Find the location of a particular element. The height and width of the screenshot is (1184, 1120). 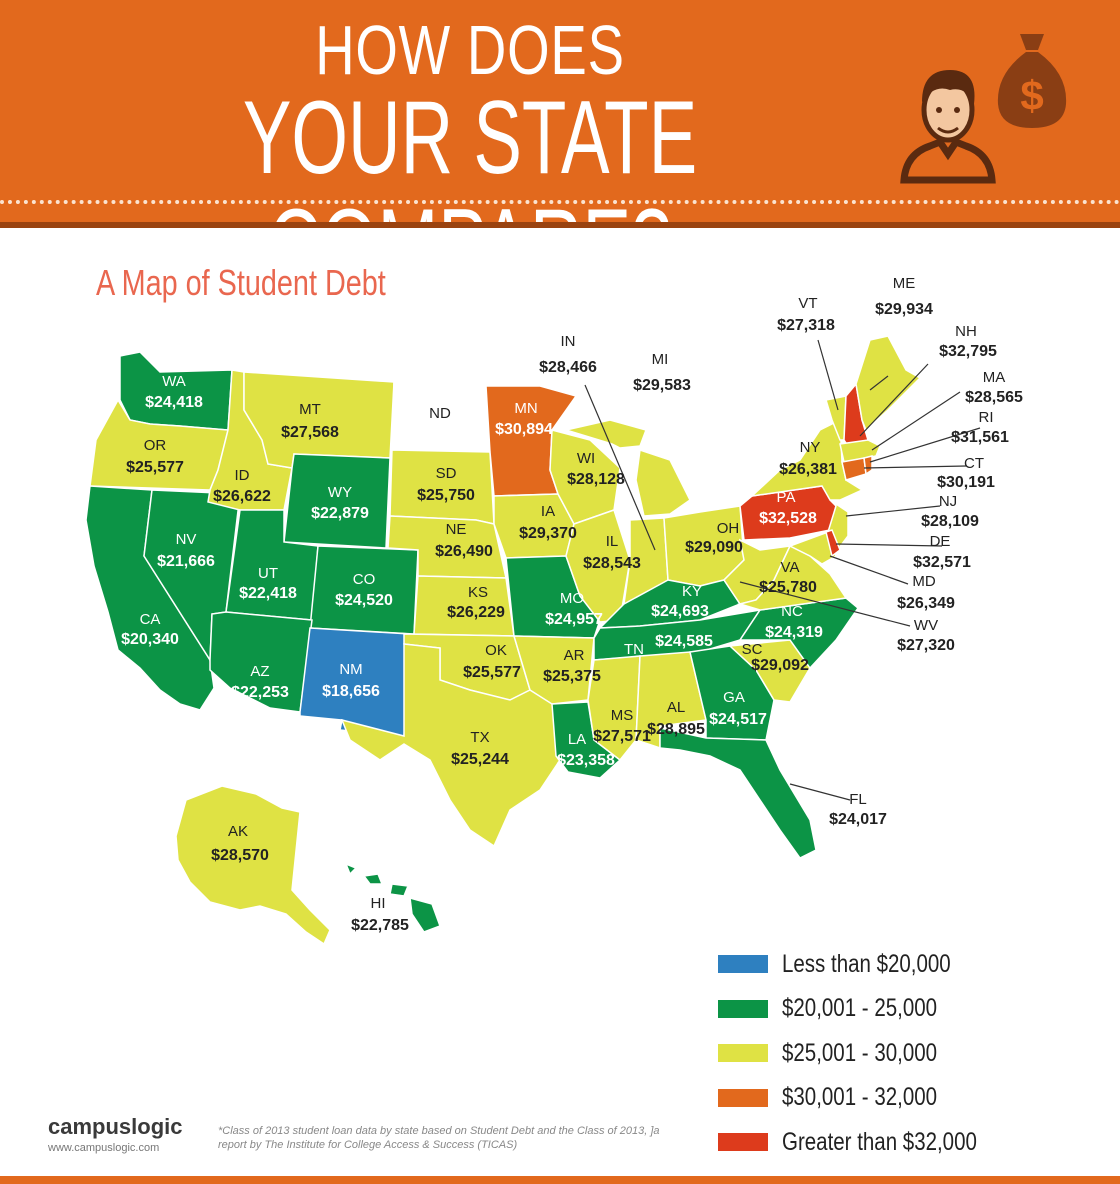

label-NE: NE is located at coordinates (456, 529).